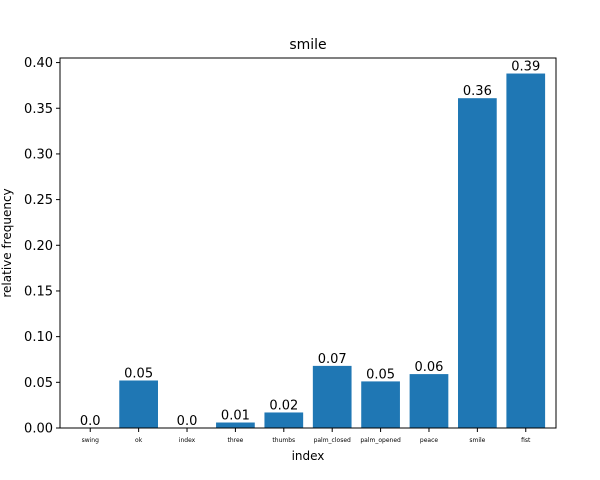 Image resolution: width=600 pixels, height=480 pixels. What do you see at coordinates (429, 367) in the screenshot?
I see `data-label-peace: 0.06` at bounding box center [429, 367].